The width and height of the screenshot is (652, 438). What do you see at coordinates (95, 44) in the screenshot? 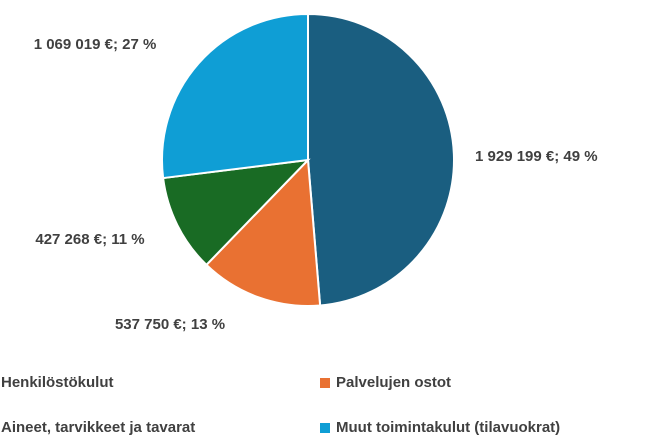
I see `data-label: 1 069 019 €; 27 %` at bounding box center [95, 44].